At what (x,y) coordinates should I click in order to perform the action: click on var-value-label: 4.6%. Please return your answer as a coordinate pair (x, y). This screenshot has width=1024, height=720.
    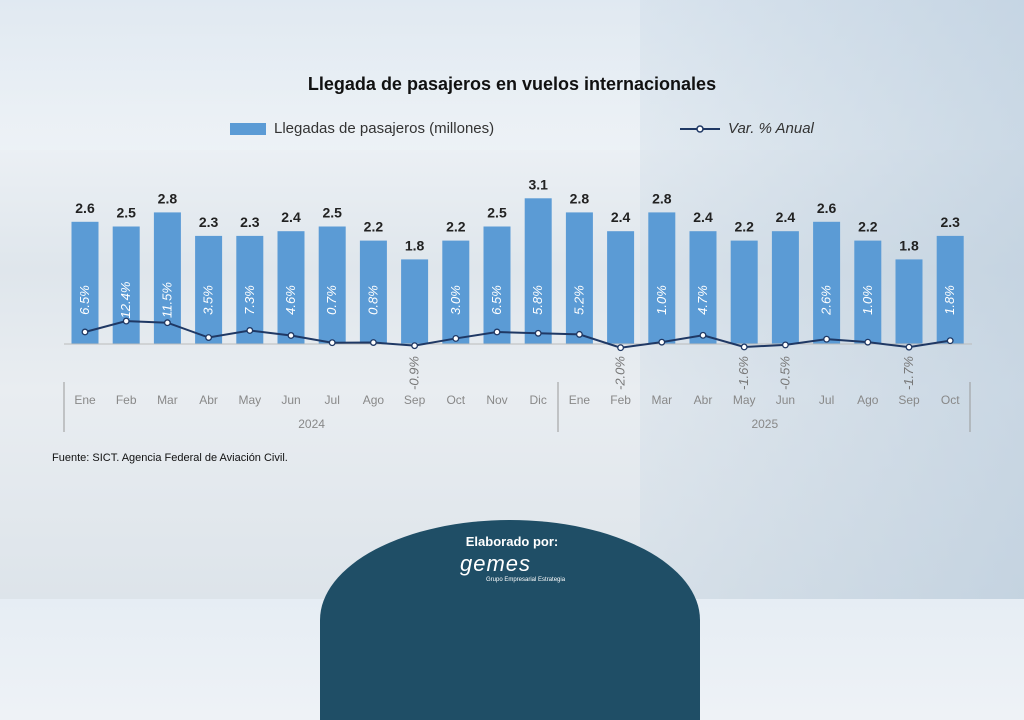
    Looking at the image, I should click on (290, 300).